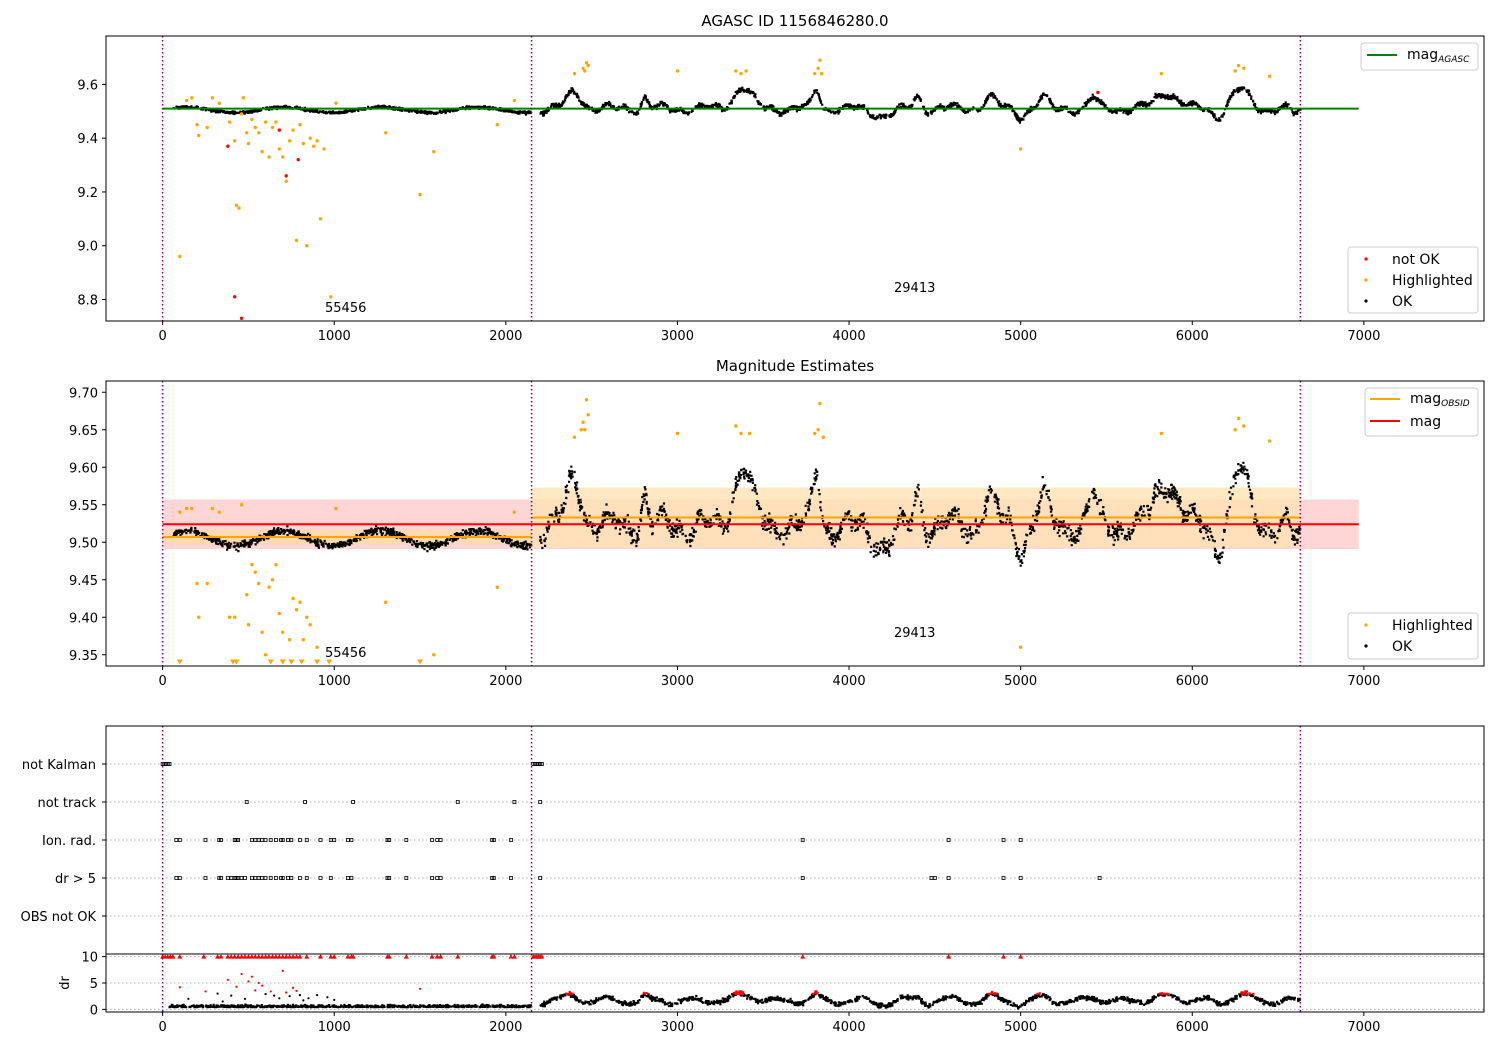  I want to click on x-tick-label: 5000, so click(1020, 681).